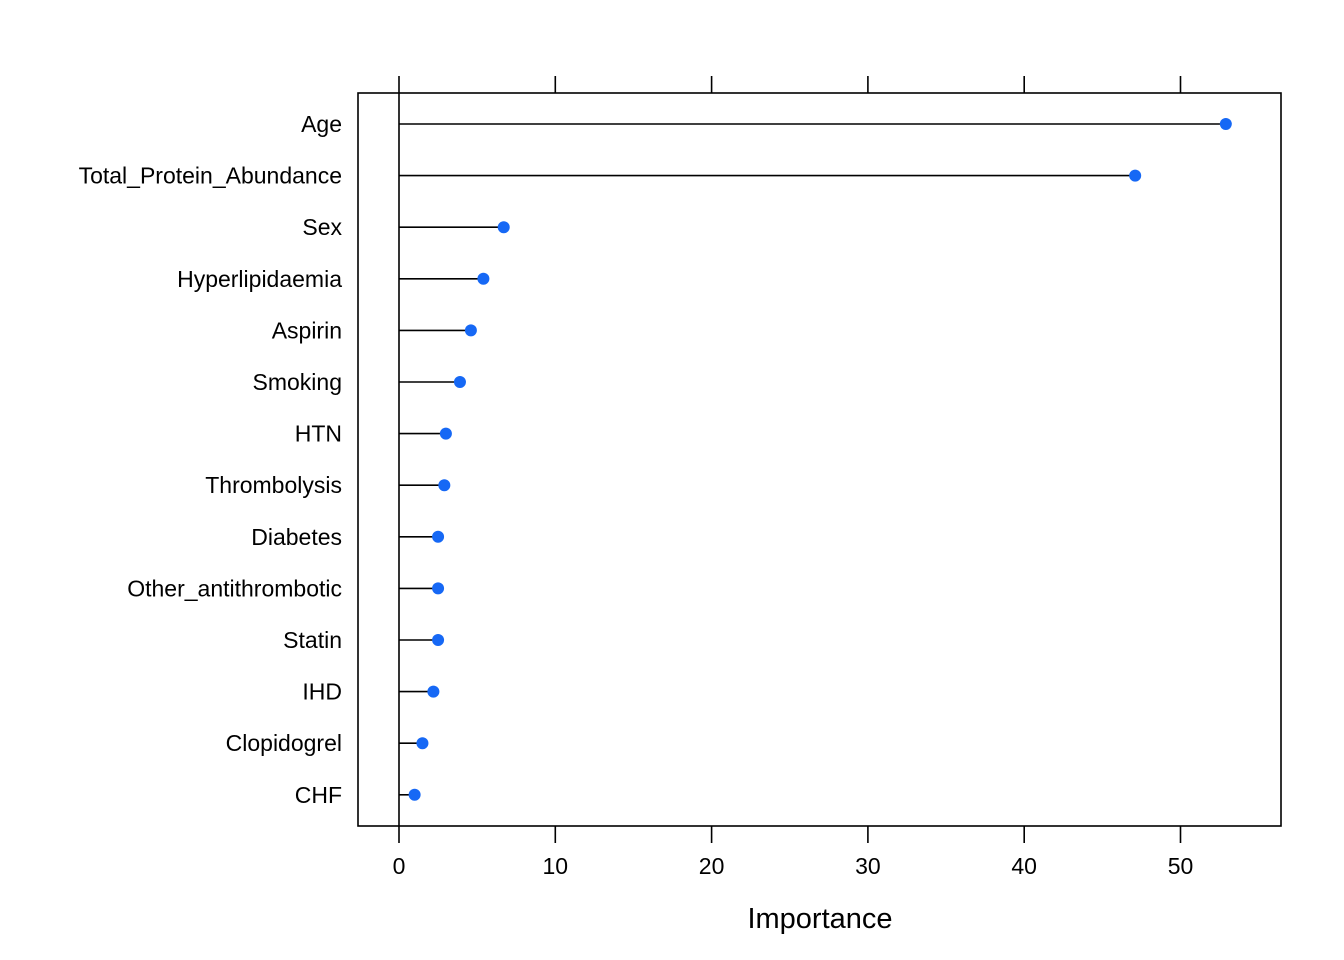 Image resolution: width=1344 pixels, height=960 pixels. I want to click on category-label: Sex, so click(322, 227).